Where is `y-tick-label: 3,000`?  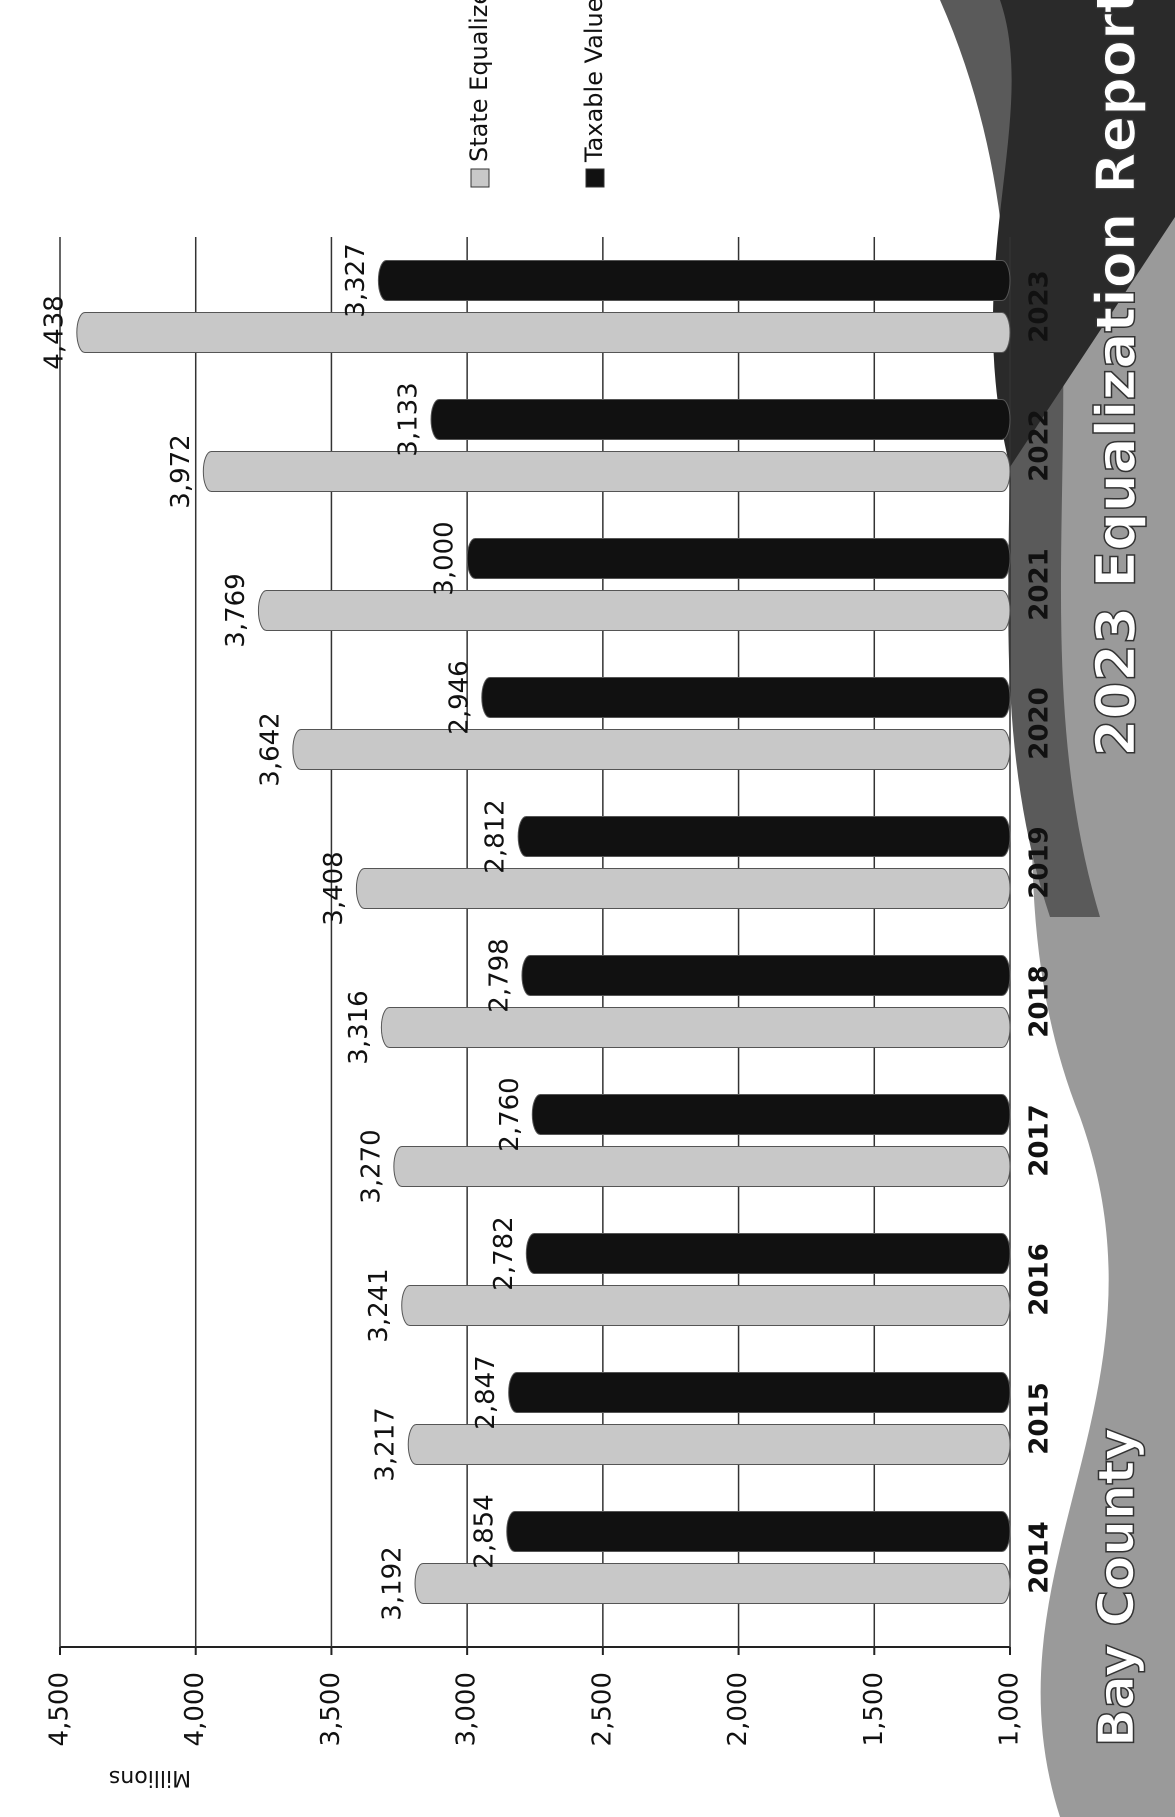 y-tick-label: 3,000 is located at coordinates (467, 1709).